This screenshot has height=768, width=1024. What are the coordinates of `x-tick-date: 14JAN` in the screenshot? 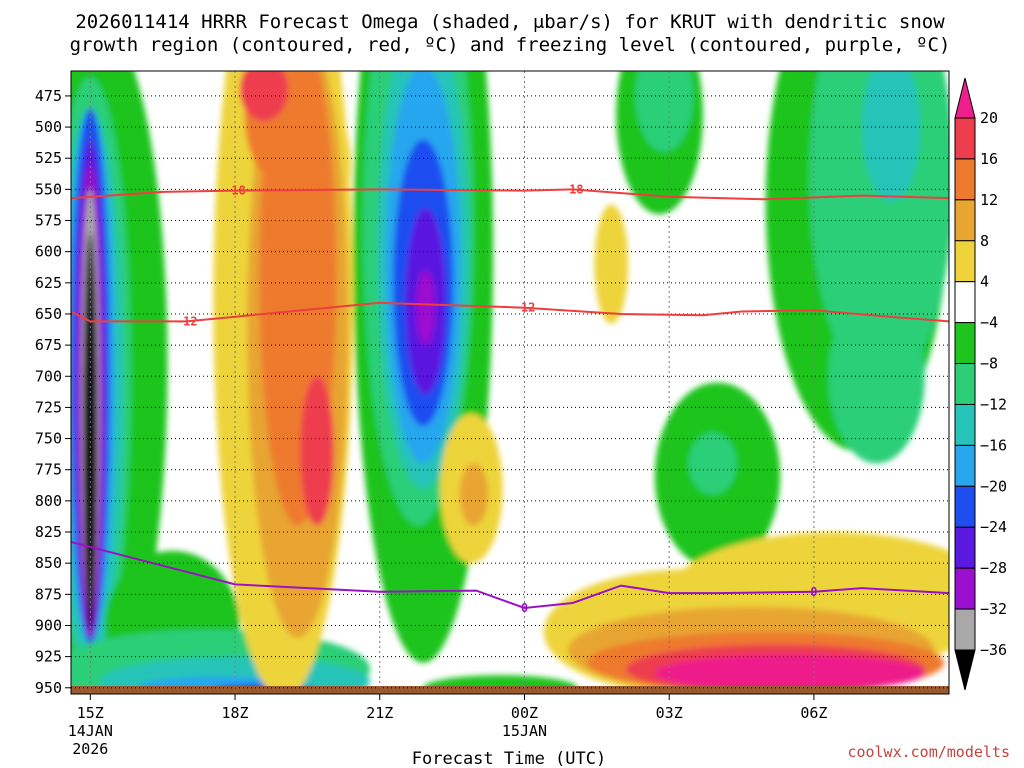 It's located at (90, 731).